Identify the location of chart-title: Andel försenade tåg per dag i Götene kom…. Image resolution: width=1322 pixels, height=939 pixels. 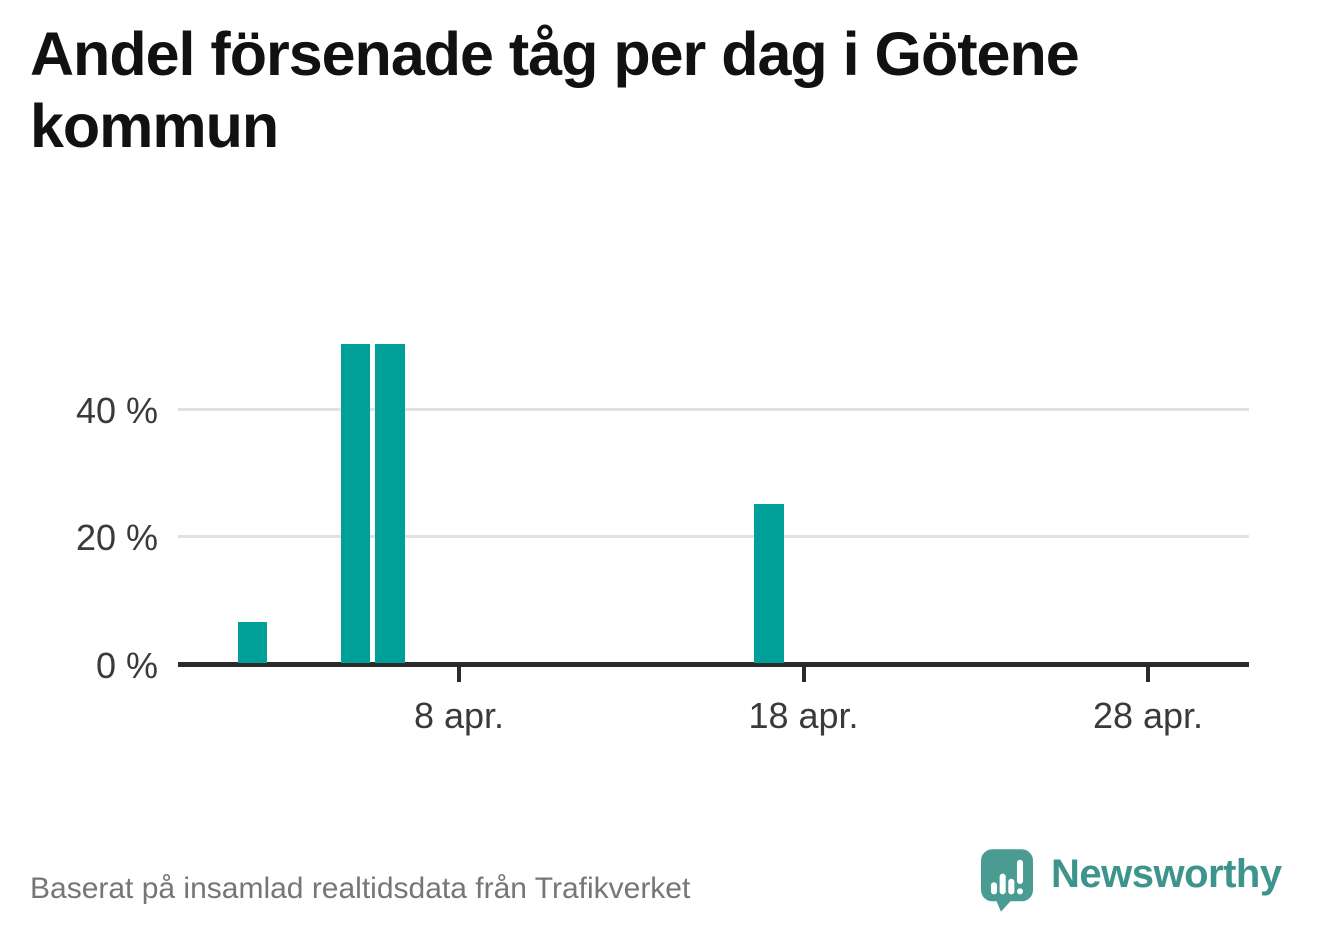
(555, 90).